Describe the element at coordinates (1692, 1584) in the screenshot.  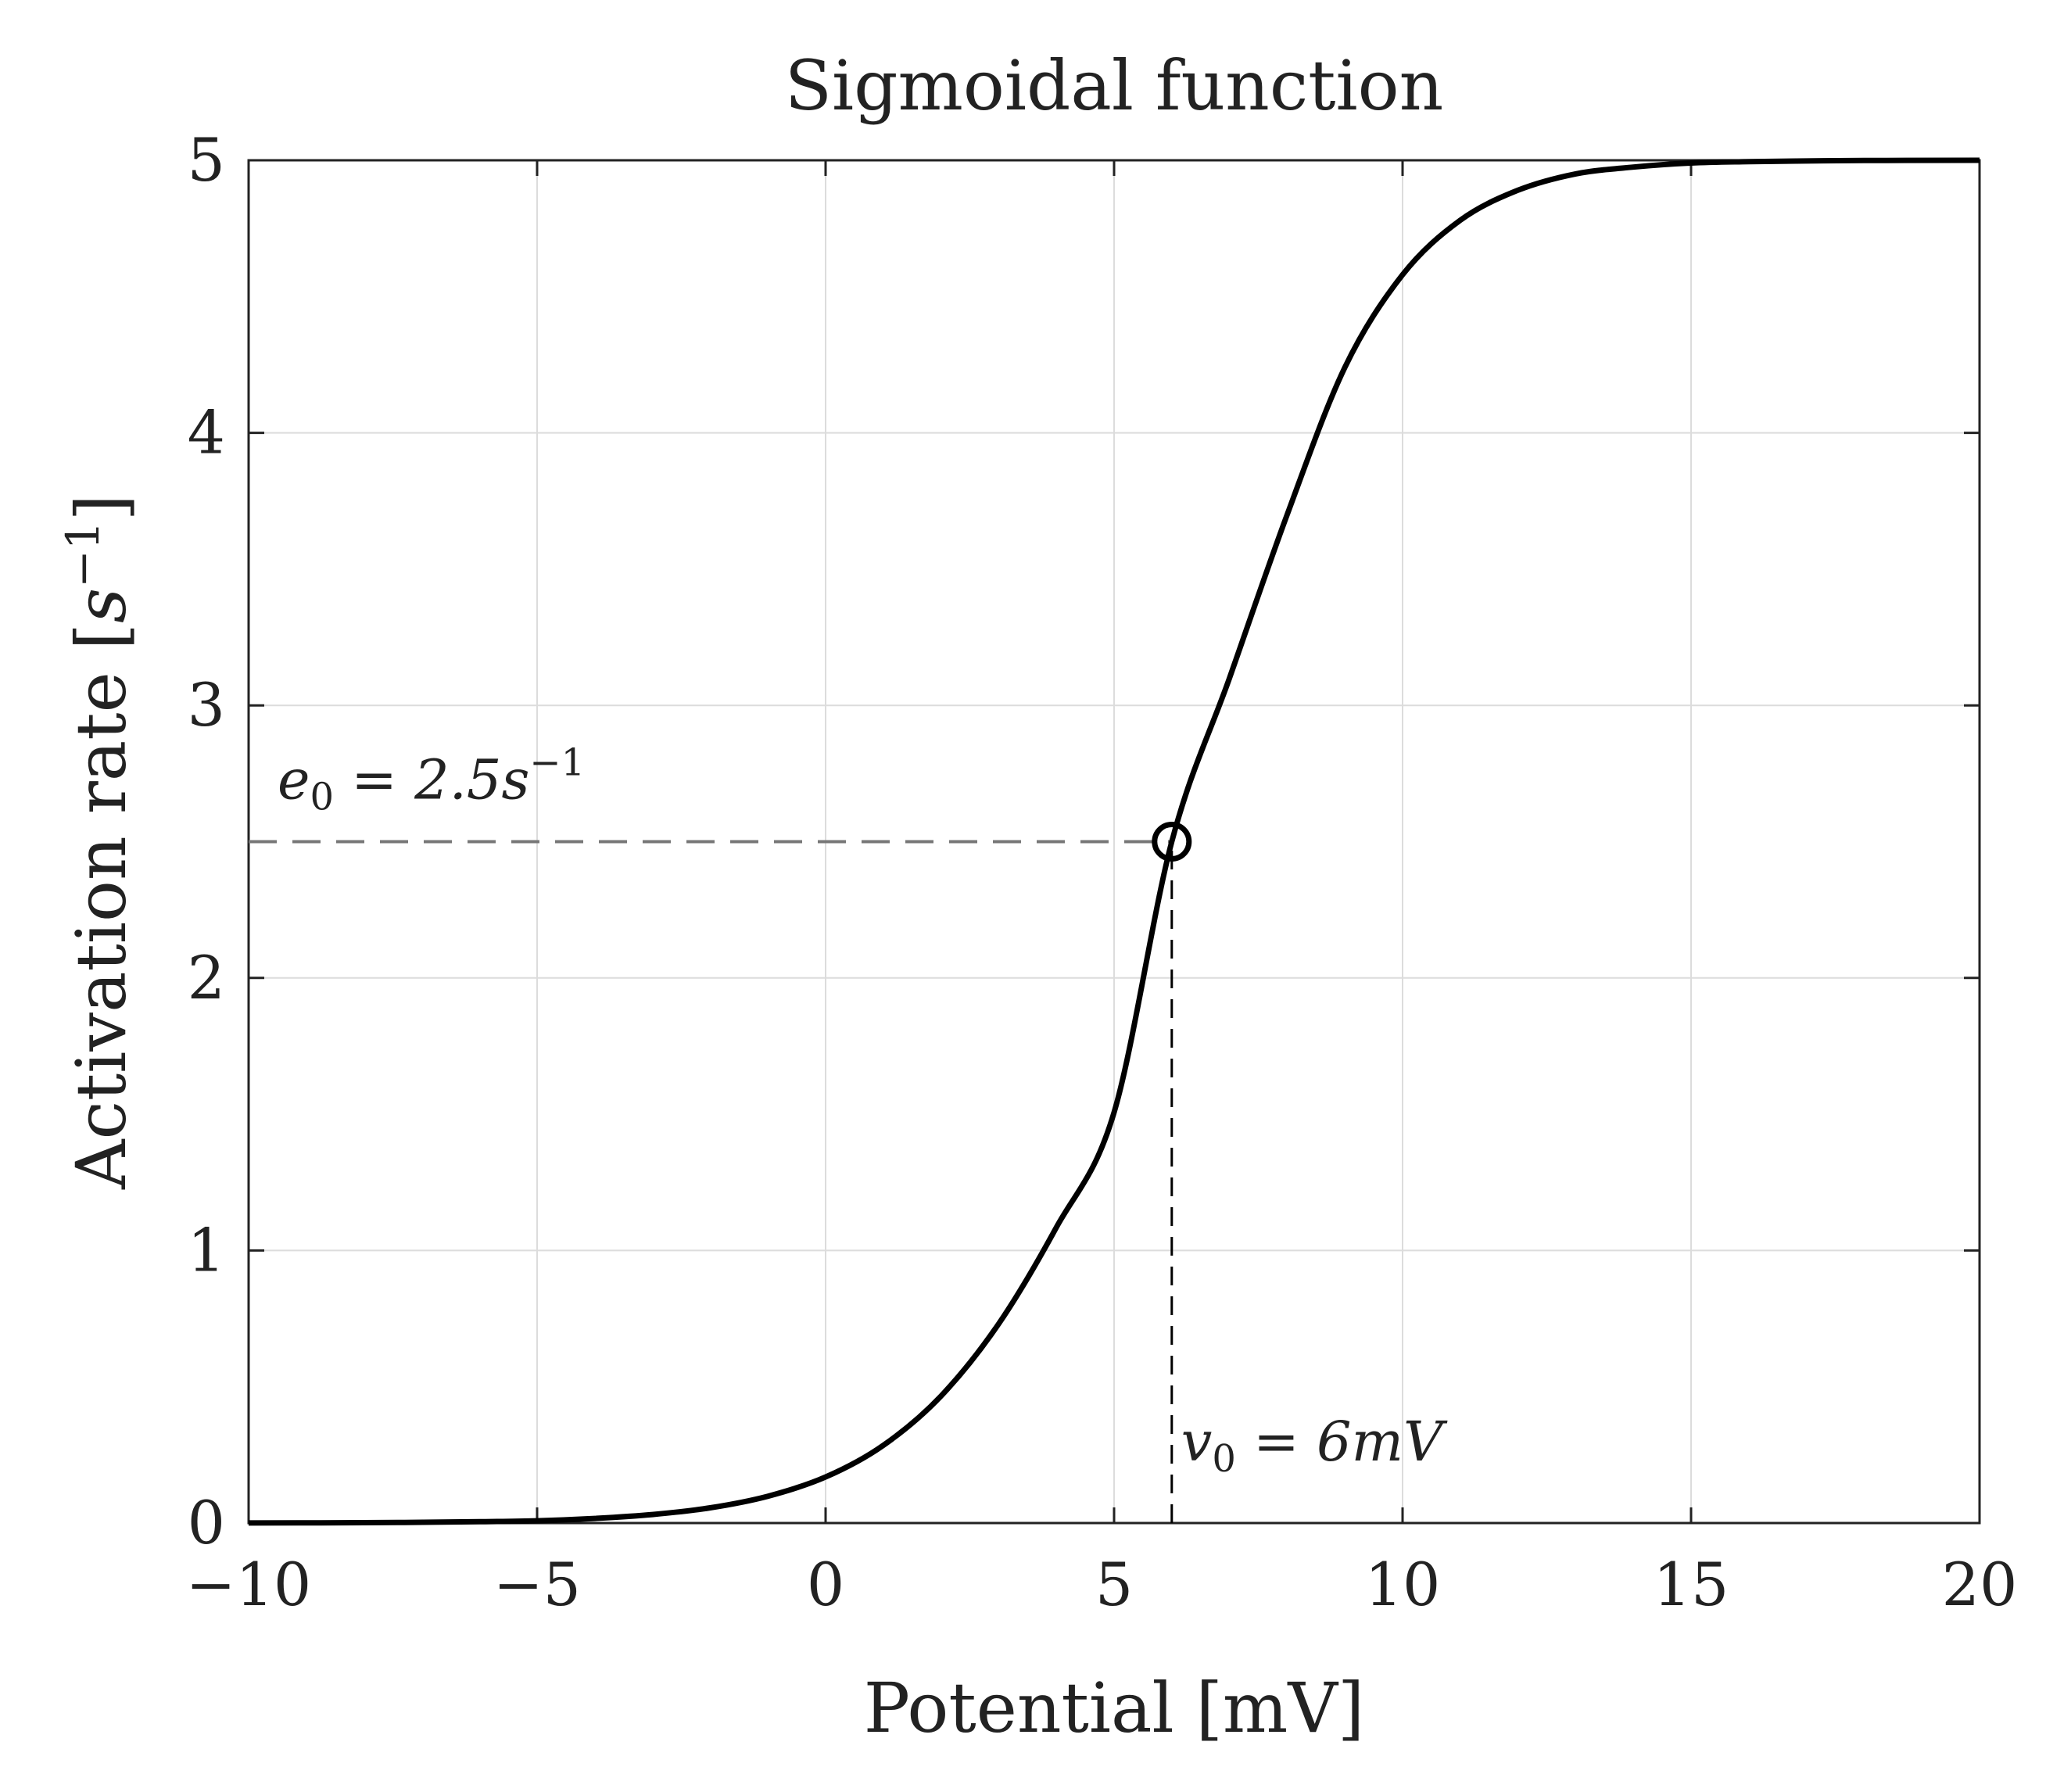
I see `x-tick-label: 15` at that location.